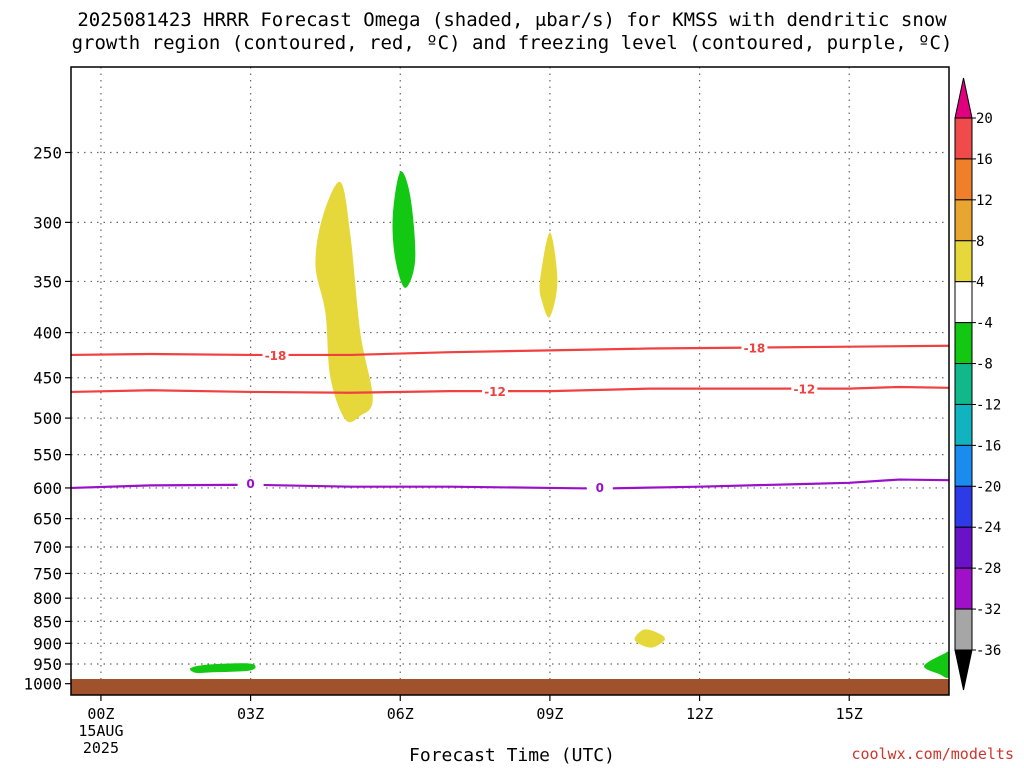 The image size is (1024, 768). I want to click on contour-label-freezing-level-1: 0, so click(250, 484).